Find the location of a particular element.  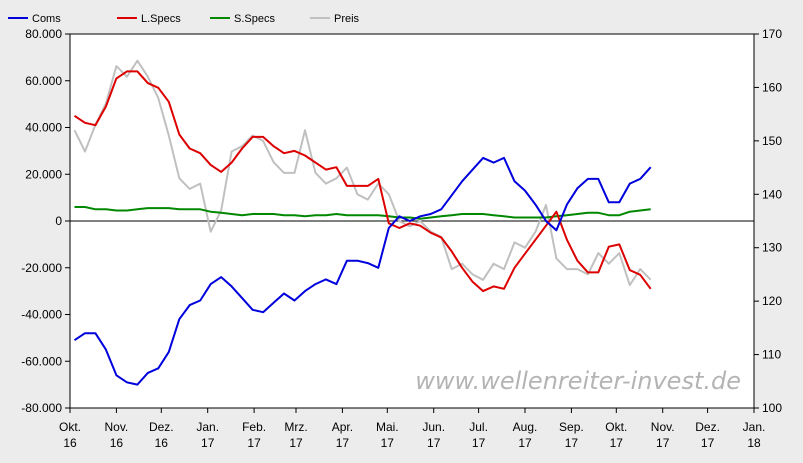

series-line-s-specs is located at coordinates (362, 213).